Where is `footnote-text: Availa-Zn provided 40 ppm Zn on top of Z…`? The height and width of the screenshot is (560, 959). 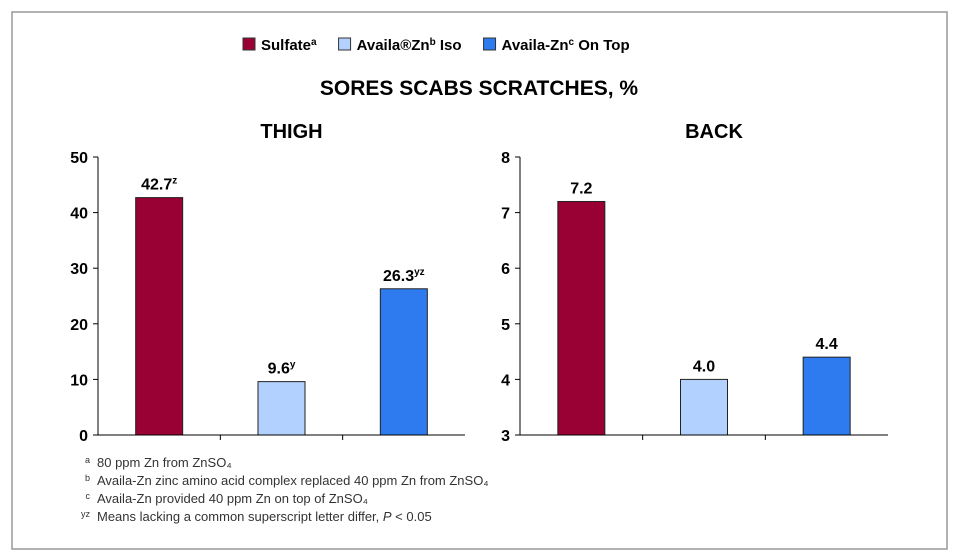 footnote-text: Availa-Zn provided 40 ppm Zn on top of Z… is located at coordinates (232, 498).